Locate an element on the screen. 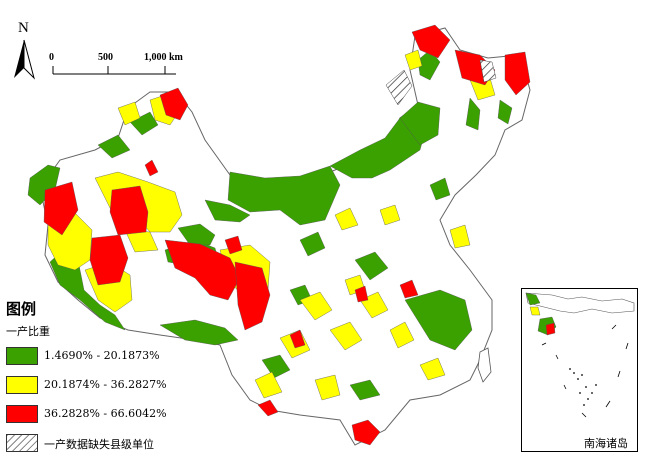 This screenshot has width=650, height=463. legend-subtitle: 一产比重 is located at coordinates (28, 331).